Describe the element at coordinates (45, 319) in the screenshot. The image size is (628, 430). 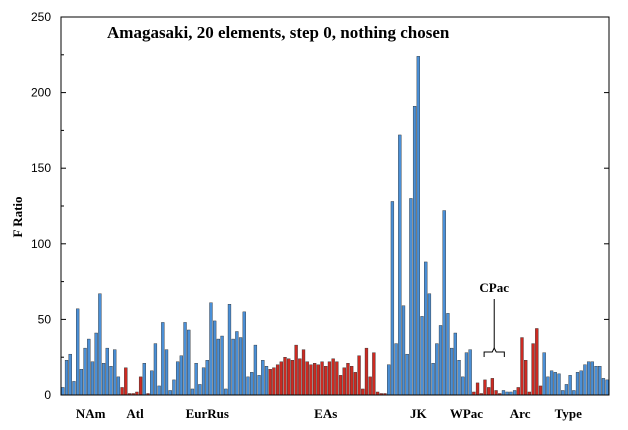
I see `y-tick-label: 50` at that location.